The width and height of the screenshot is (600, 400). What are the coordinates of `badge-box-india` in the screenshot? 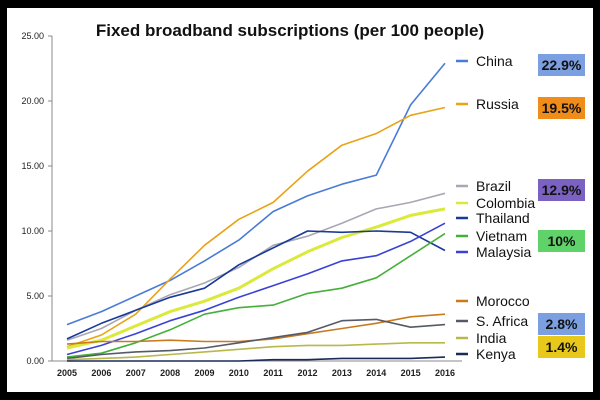 It's located at (561, 347).